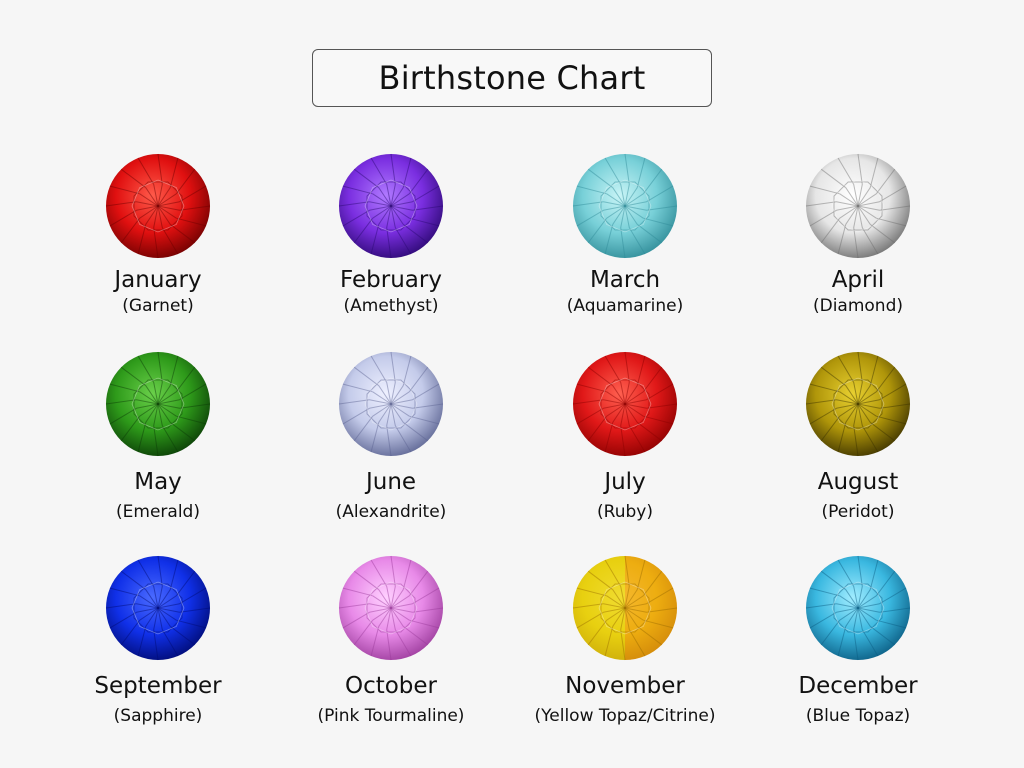 This screenshot has width=1024, height=768. I want to click on month-label: July, so click(625, 482).